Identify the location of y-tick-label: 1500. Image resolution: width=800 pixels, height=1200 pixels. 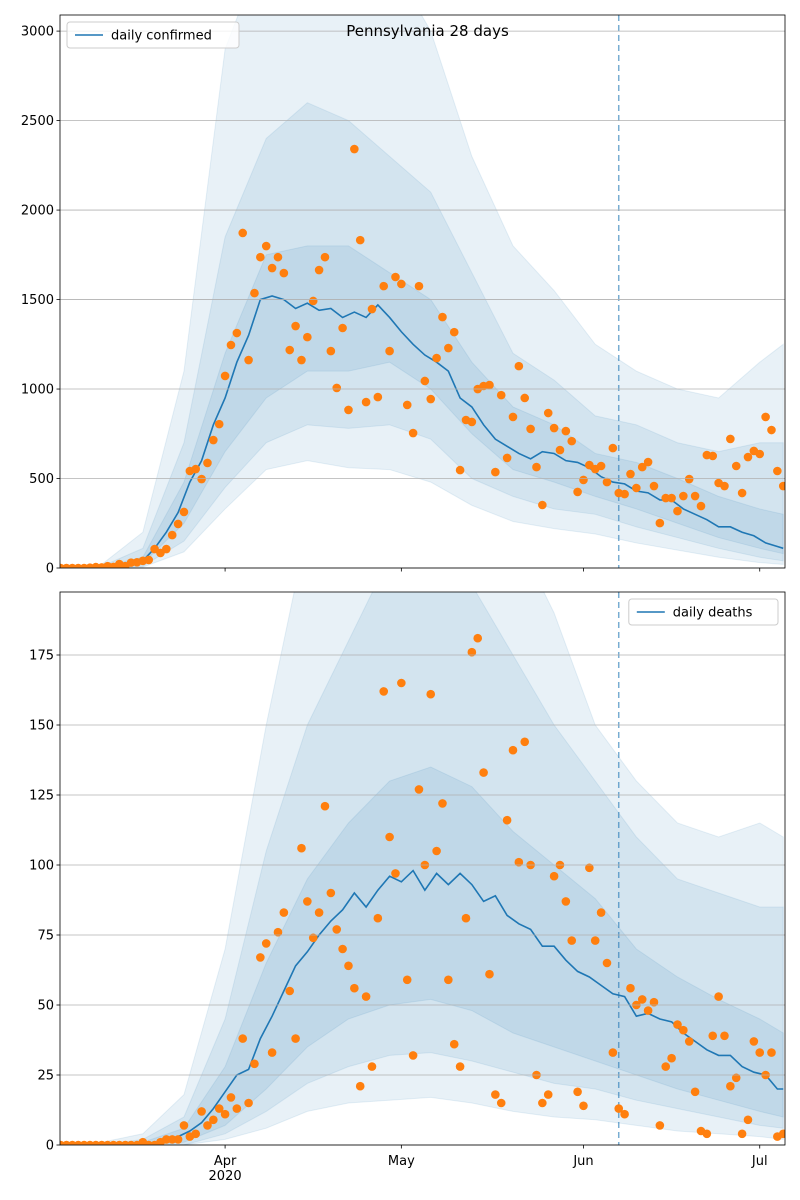
(37, 300).